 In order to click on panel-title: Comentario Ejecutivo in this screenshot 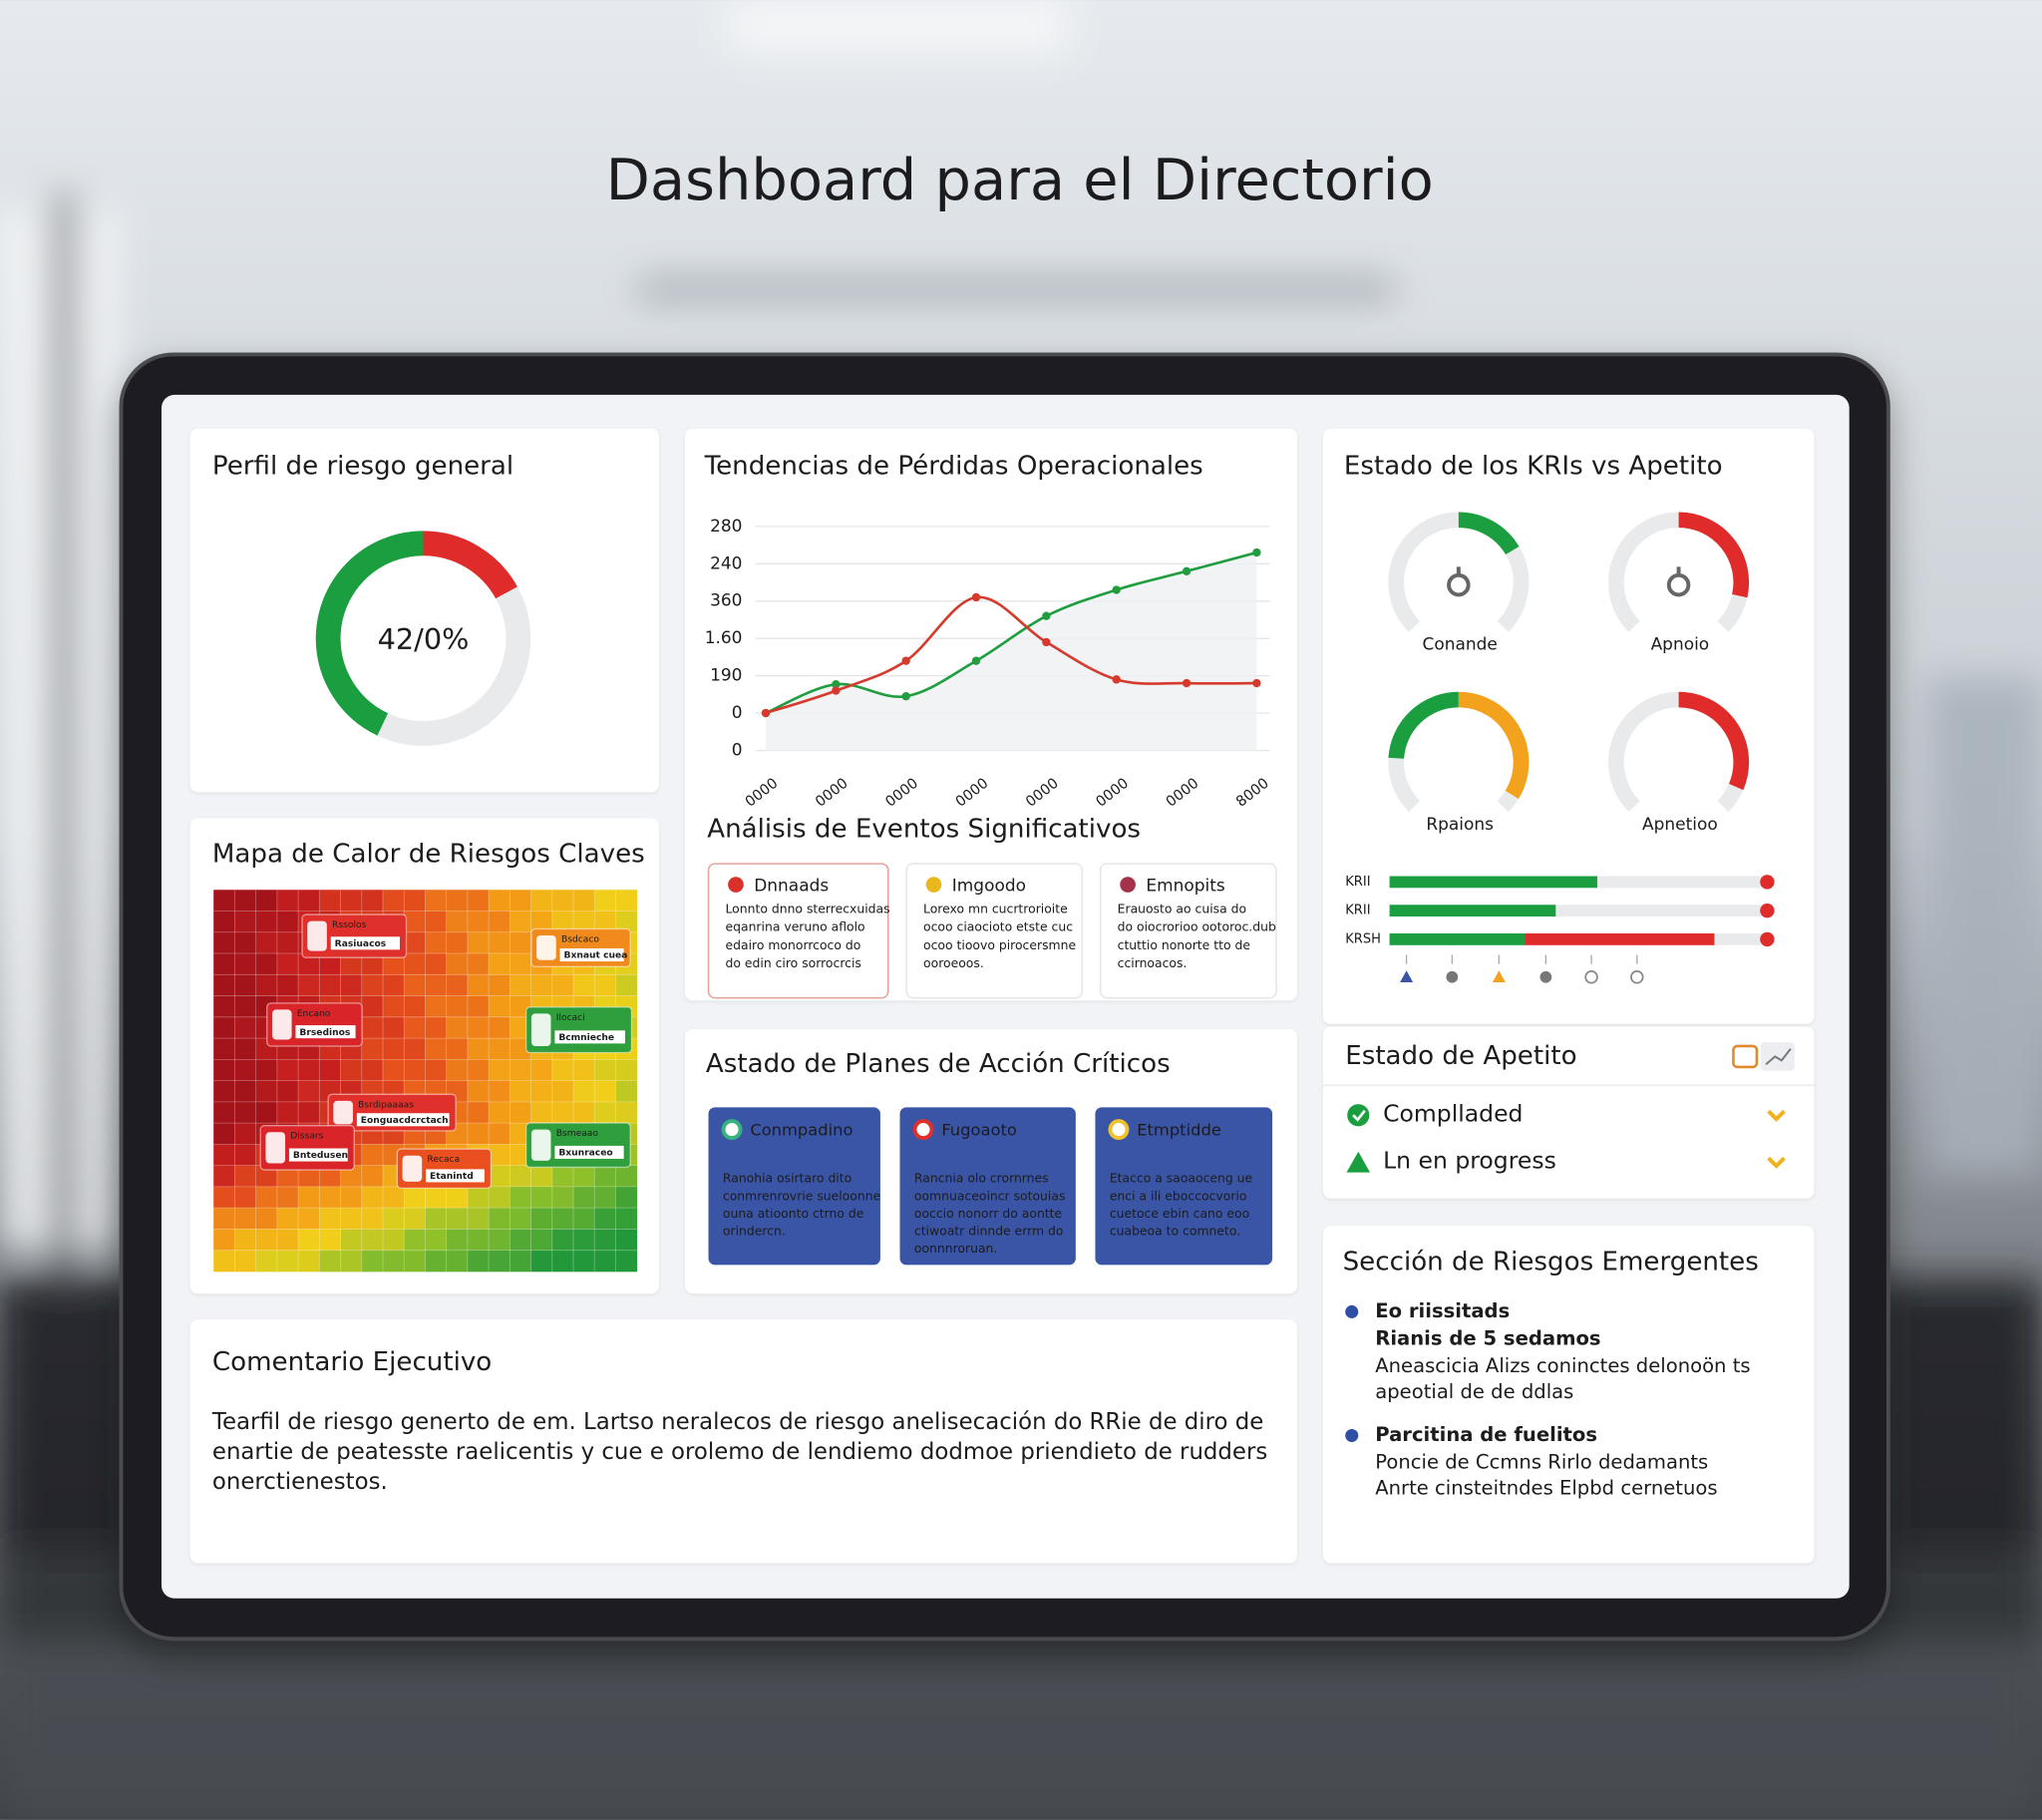, I will do `click(352, 1362)`.